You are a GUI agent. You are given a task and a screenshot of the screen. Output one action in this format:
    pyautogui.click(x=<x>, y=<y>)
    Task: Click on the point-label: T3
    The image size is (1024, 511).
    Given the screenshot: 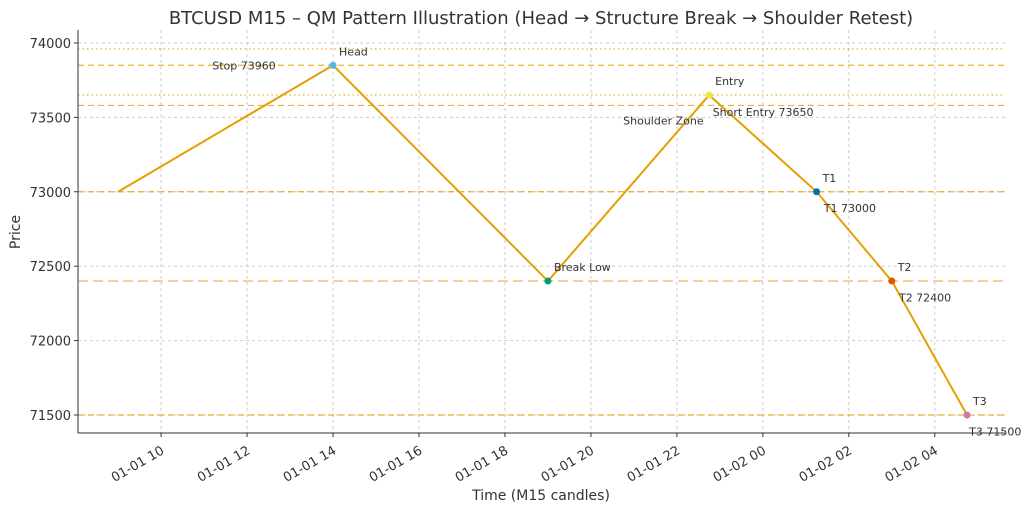 What is the action you would take?
    pyautogui.click(x=979, y=401)
    